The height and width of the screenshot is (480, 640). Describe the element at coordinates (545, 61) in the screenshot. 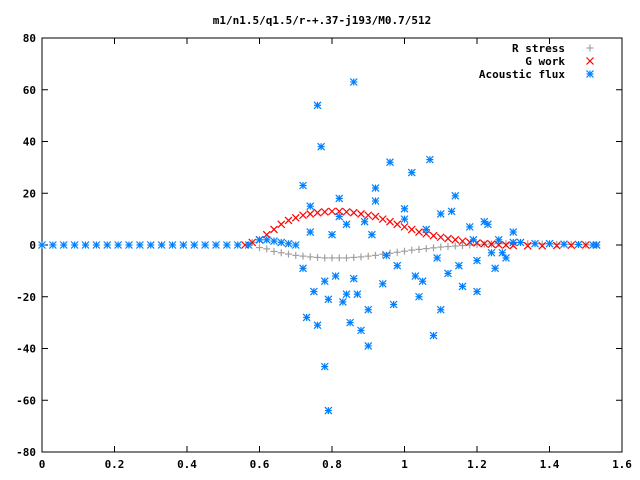

I see `legend-label: G work` at that location.